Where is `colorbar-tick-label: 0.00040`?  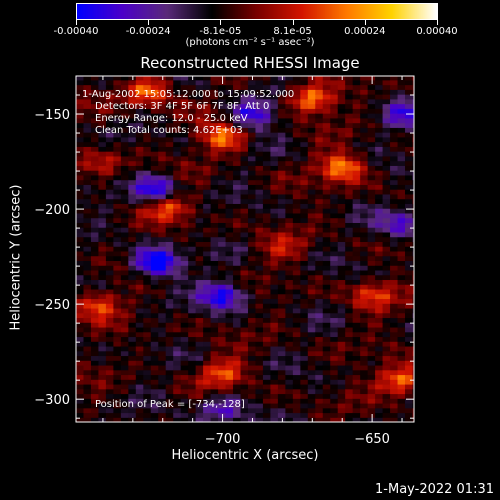 colorbar-tick-label: 0.00040 is located at coordinates (437, 31).